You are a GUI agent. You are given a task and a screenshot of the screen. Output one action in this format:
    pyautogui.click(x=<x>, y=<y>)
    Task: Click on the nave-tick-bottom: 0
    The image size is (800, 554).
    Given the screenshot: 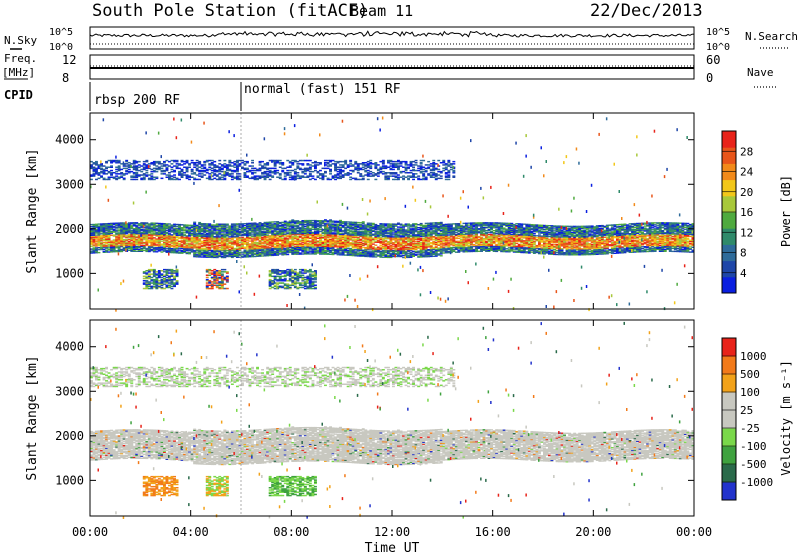 What is the action you would take?
    pyautogui.click(x=709, y=78)
    